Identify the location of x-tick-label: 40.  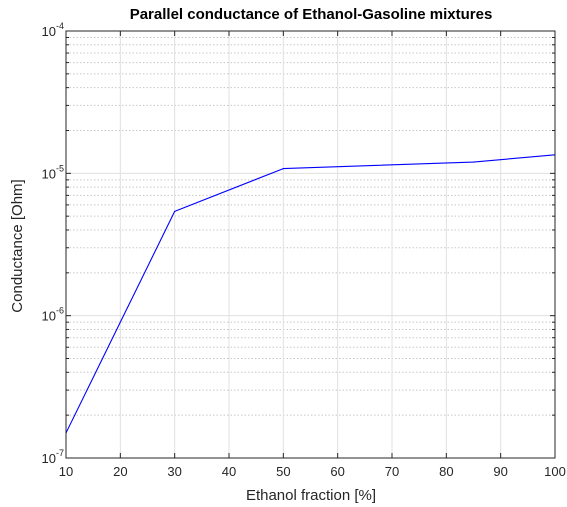
(229, 471).